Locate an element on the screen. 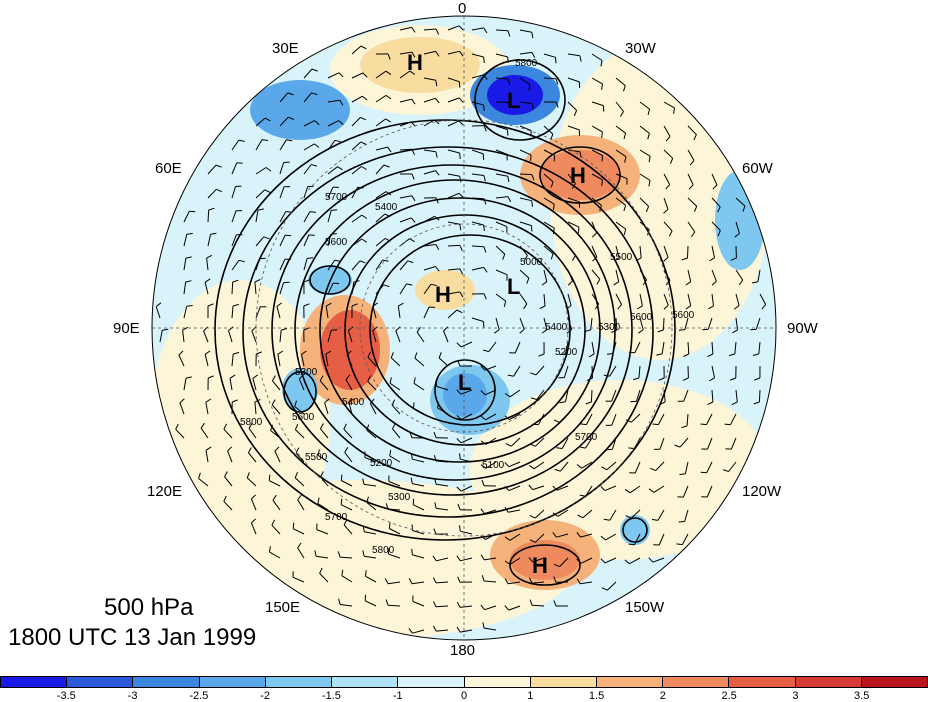 This screenshot has height=702, width=928. colorbar-tick-label: 1 is located at coordinates (530, 696).